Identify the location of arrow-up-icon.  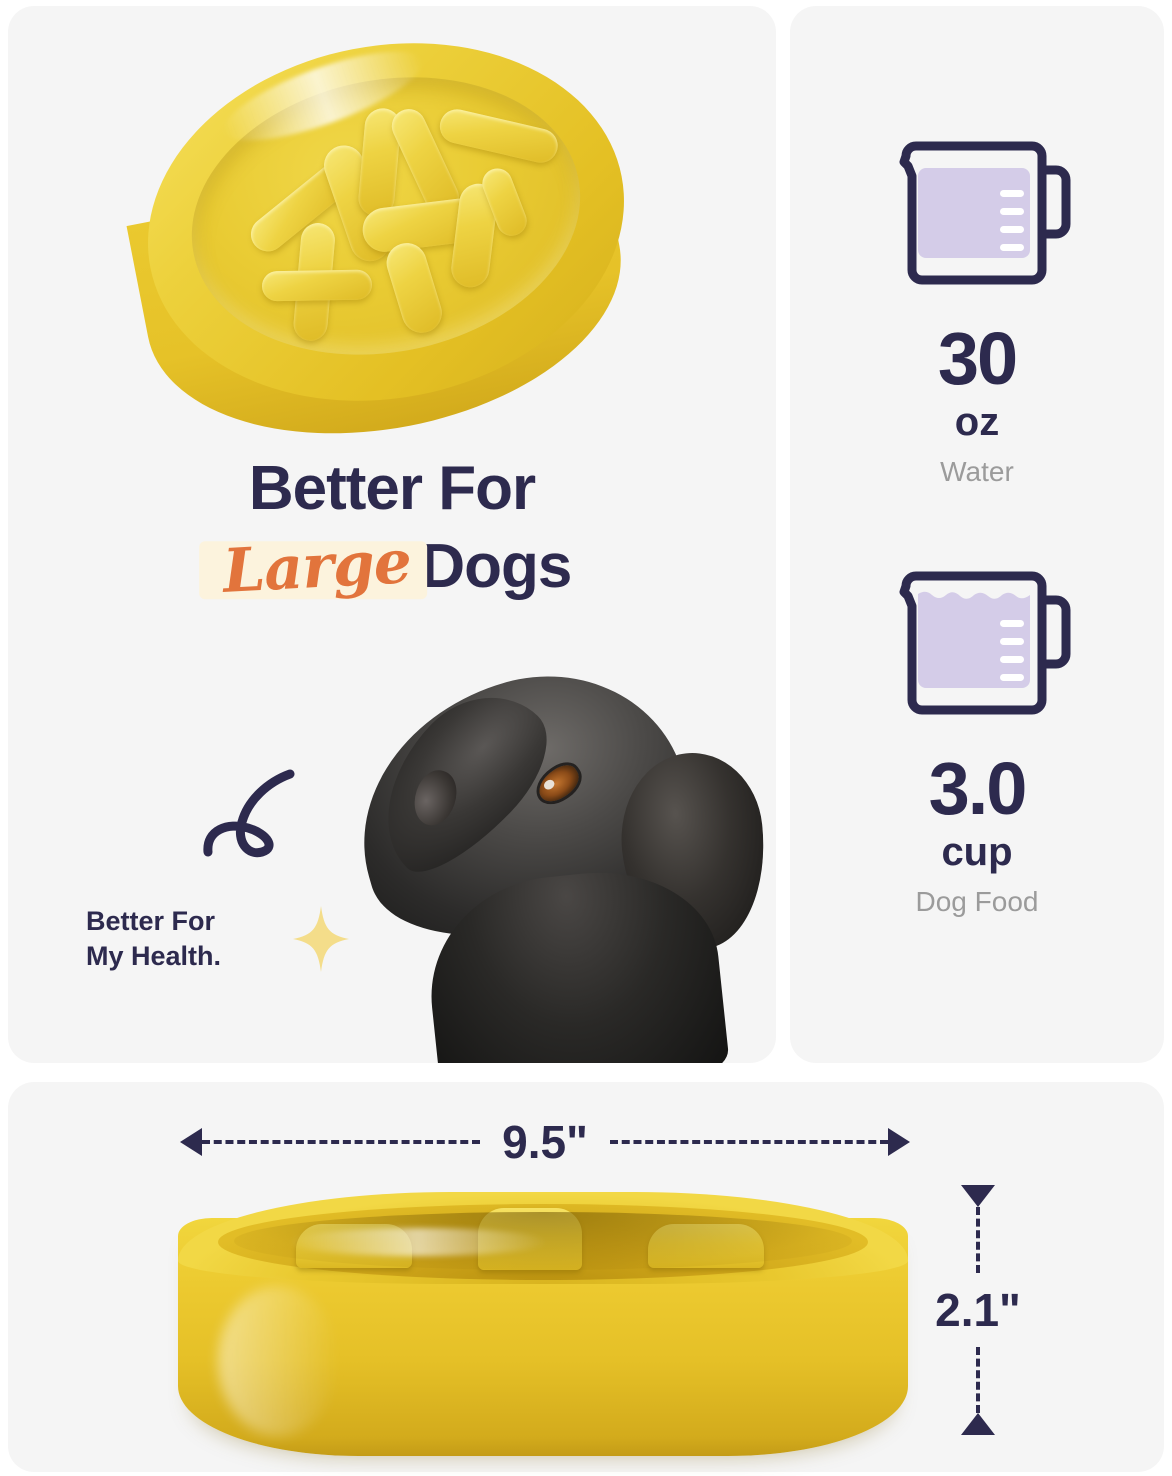
(978, 1424).